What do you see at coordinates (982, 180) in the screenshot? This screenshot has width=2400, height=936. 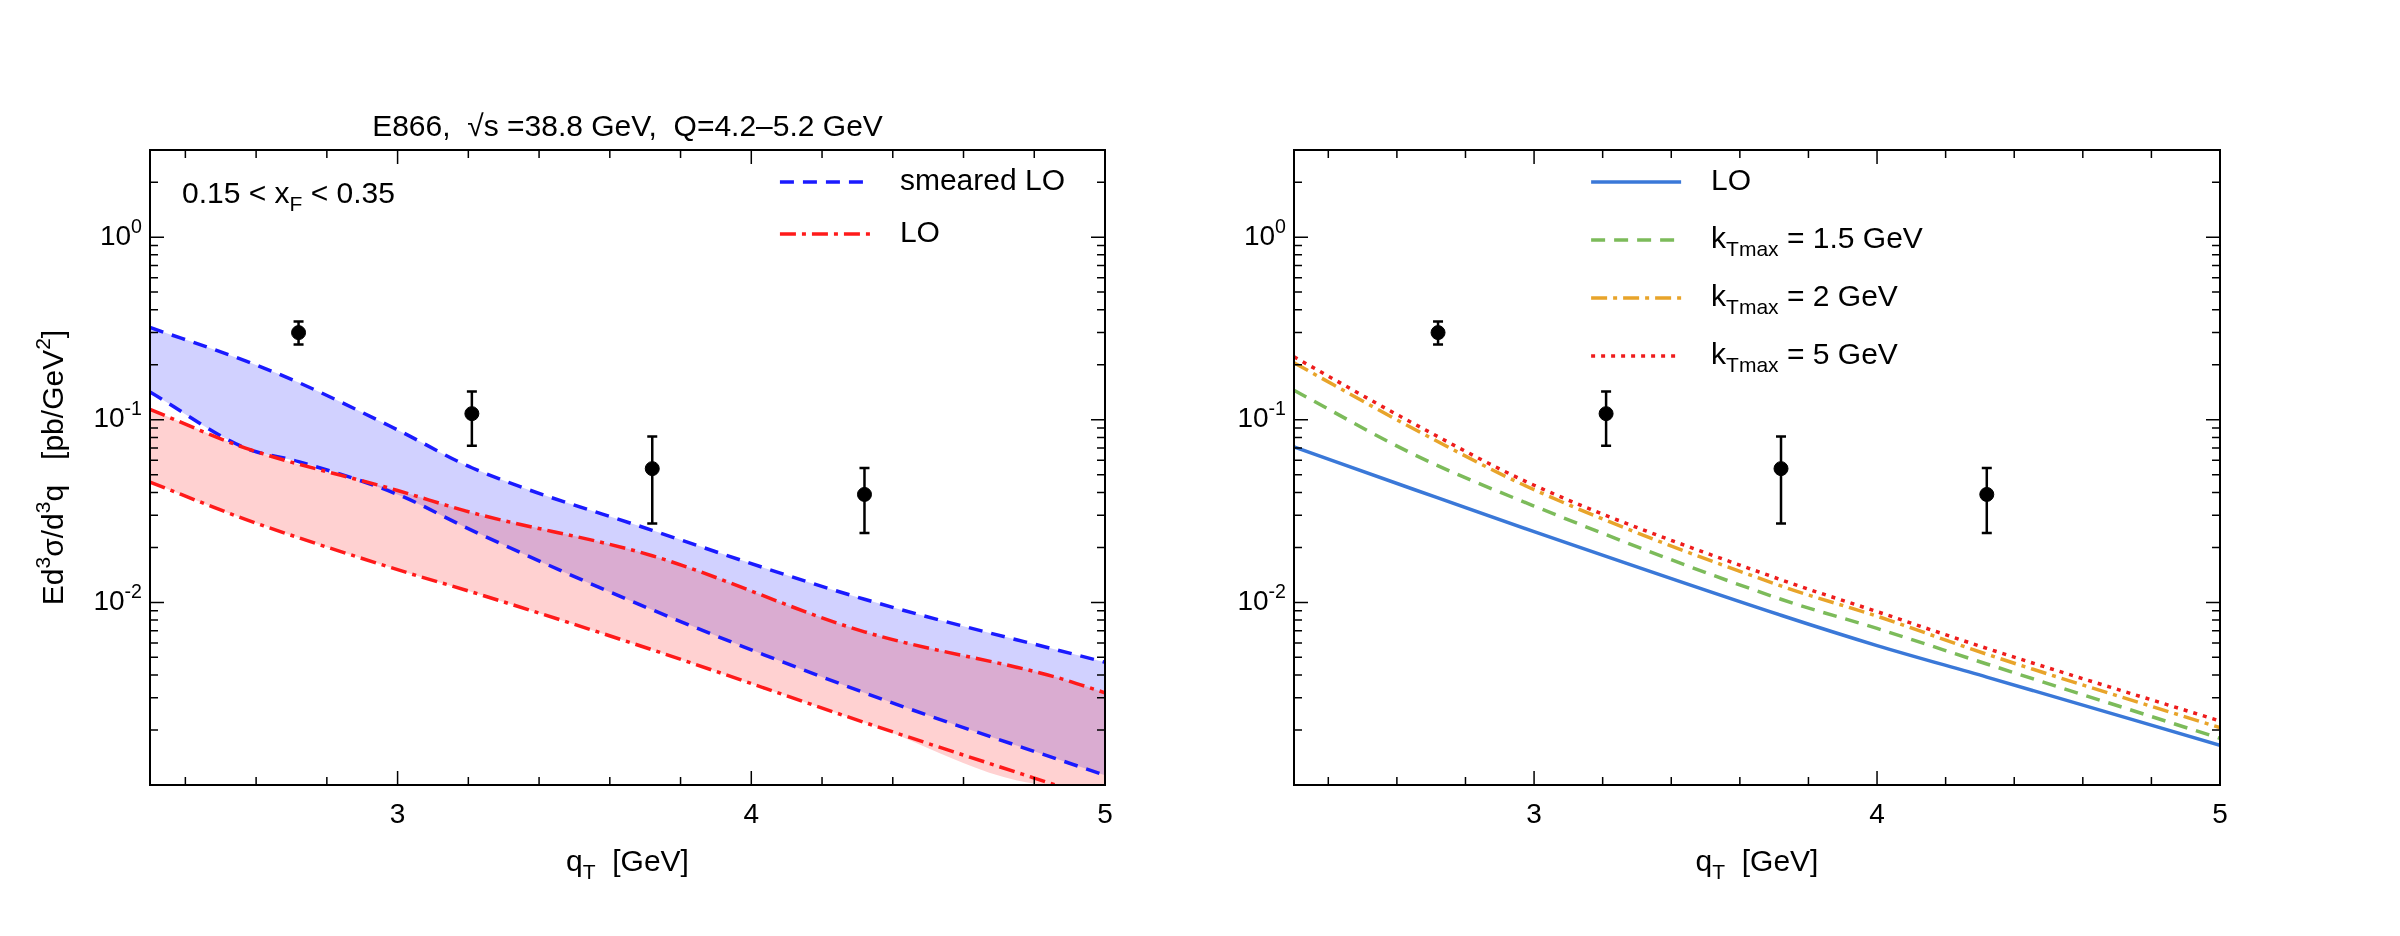 I see `legend-label: smeared LO` at bounding box center [982, 180].